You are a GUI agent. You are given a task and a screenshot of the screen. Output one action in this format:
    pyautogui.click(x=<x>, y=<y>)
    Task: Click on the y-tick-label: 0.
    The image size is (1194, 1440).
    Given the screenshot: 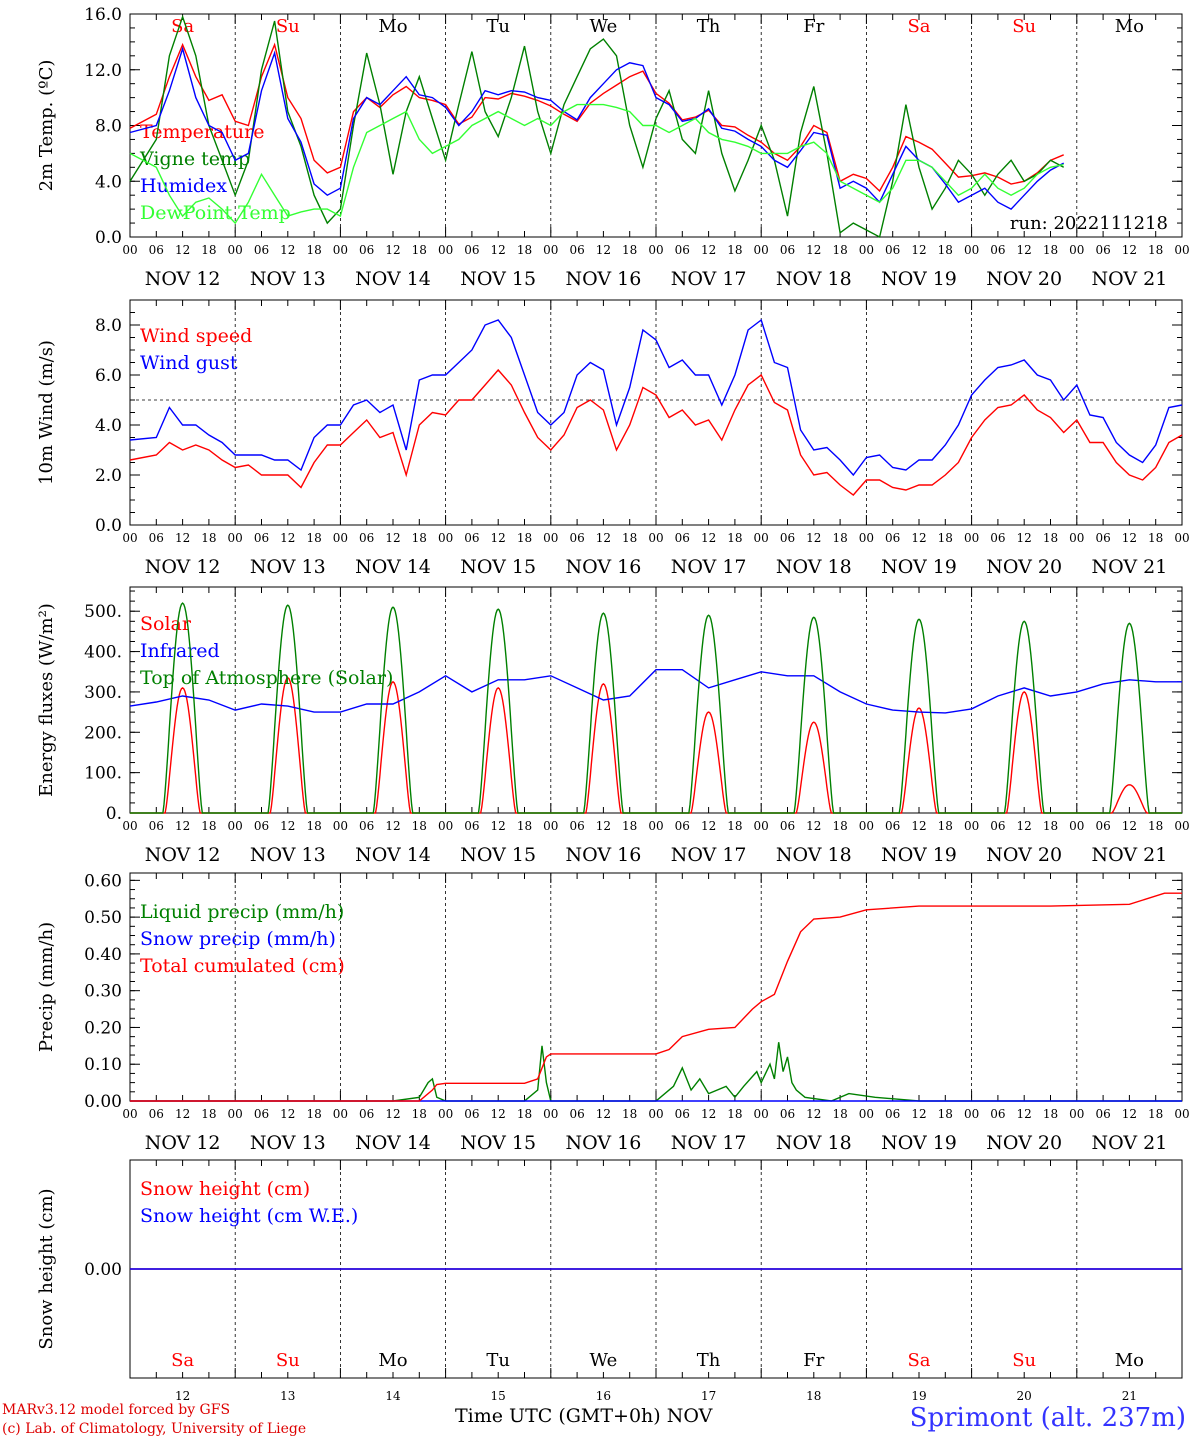 What is the action you would take?
    pyautogui.click(x=114, y=814)
    